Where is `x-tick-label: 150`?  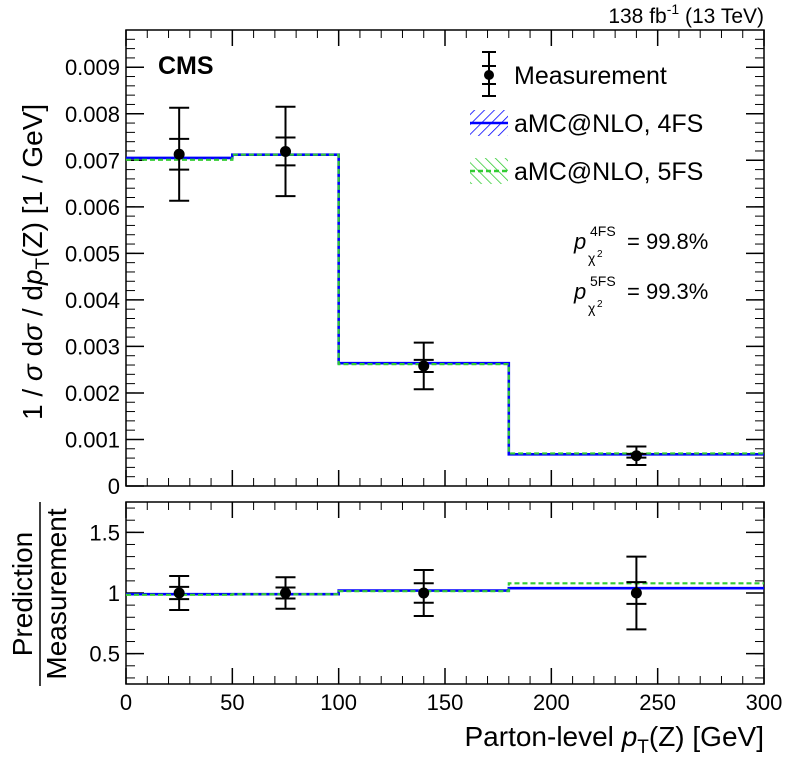 x-tick-label: 150 is located at coordinates (445, 702).